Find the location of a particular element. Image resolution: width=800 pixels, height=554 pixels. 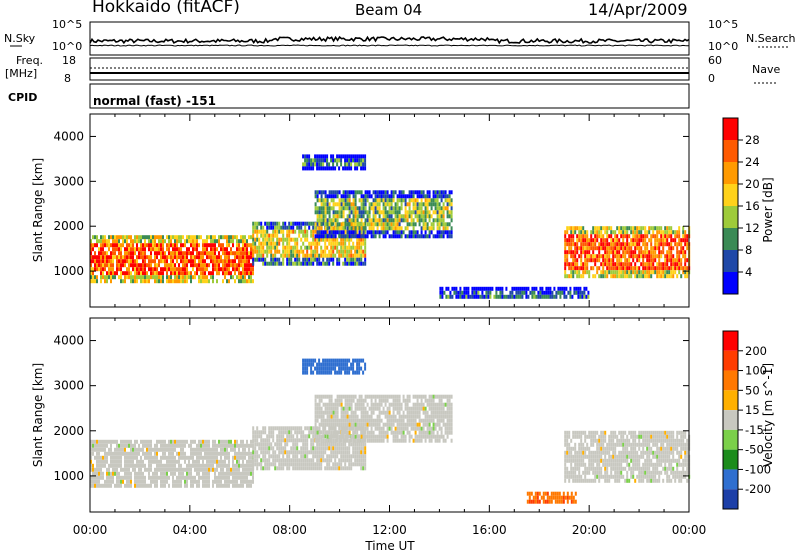

colorbar-tick-label: 24 is located at coordinates (752, 162).